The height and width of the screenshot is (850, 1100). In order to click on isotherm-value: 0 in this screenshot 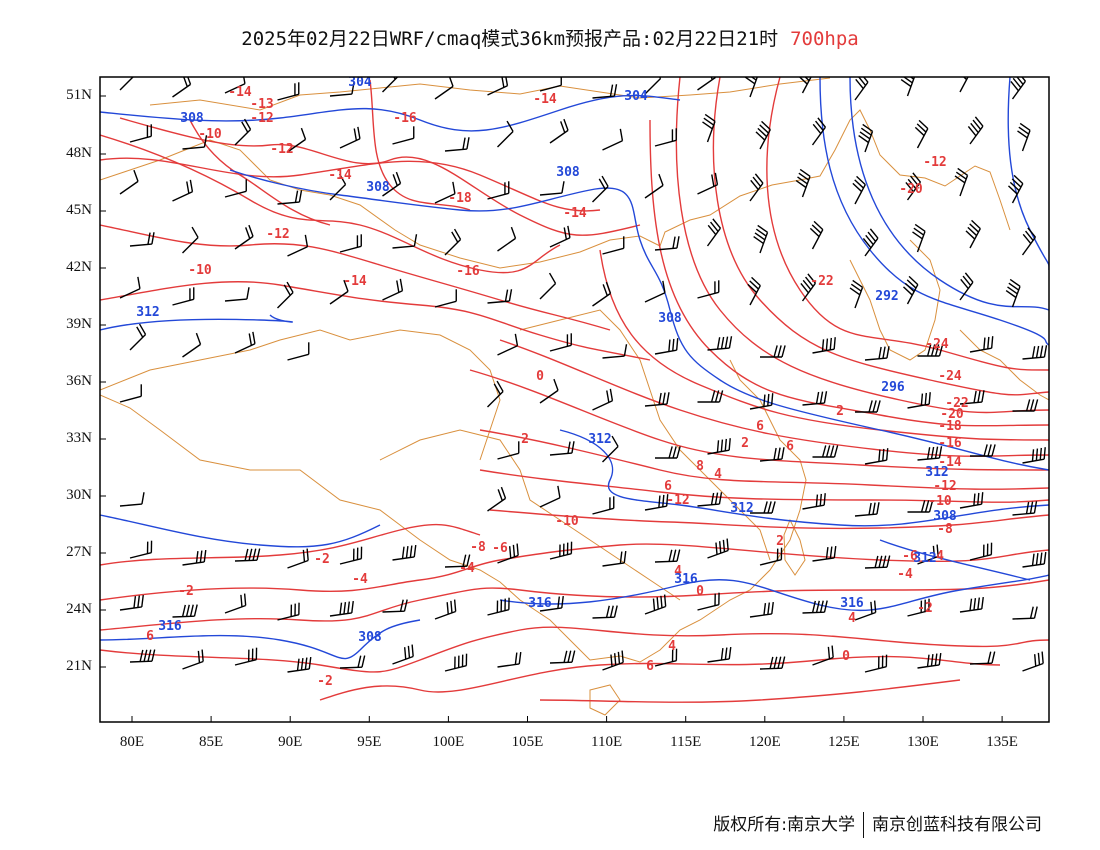, I will do `click(540, 376)`.